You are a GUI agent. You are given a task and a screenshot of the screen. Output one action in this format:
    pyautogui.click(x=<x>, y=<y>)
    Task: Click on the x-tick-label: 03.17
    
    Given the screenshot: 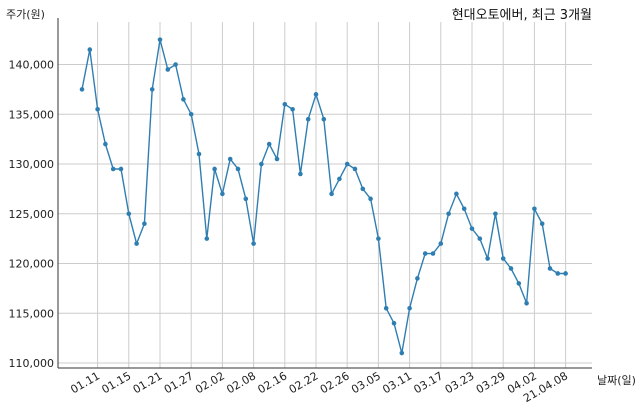 What is the action you would take?
    pyautogui.click(x=429, y=382)
    